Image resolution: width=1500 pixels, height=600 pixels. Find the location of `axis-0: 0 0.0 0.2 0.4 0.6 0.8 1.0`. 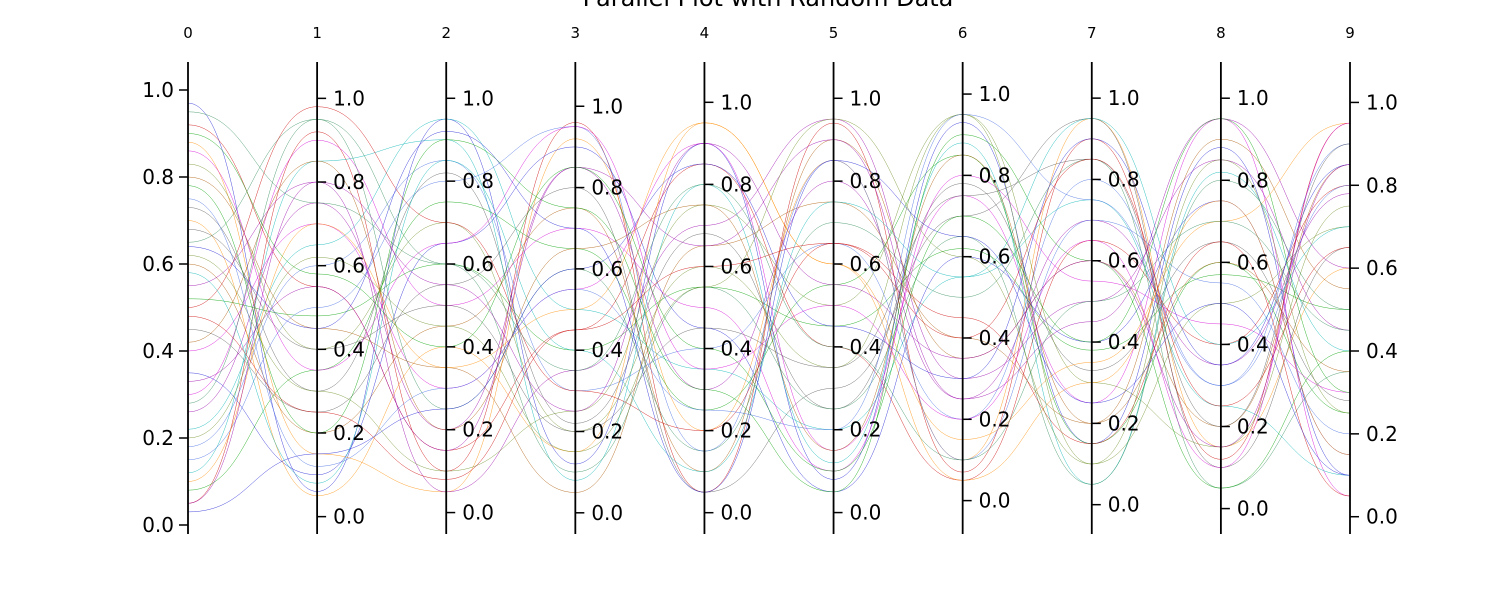

axis-0: 0 0.0 0.2 0.4 0.6 0.8 1.0 is located at coordinates (167, 280).